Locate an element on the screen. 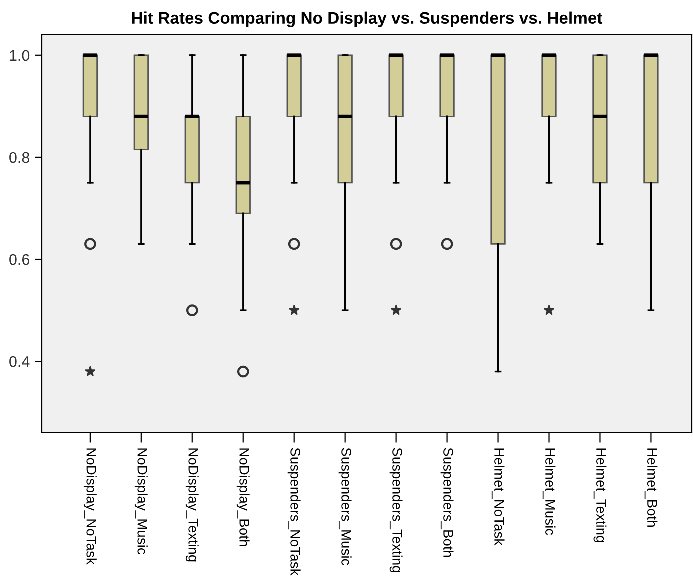 The height and width of the screenshot is (577, 693). x-tick-label: NoDisplay_Both is located at coordinates (243, 497).